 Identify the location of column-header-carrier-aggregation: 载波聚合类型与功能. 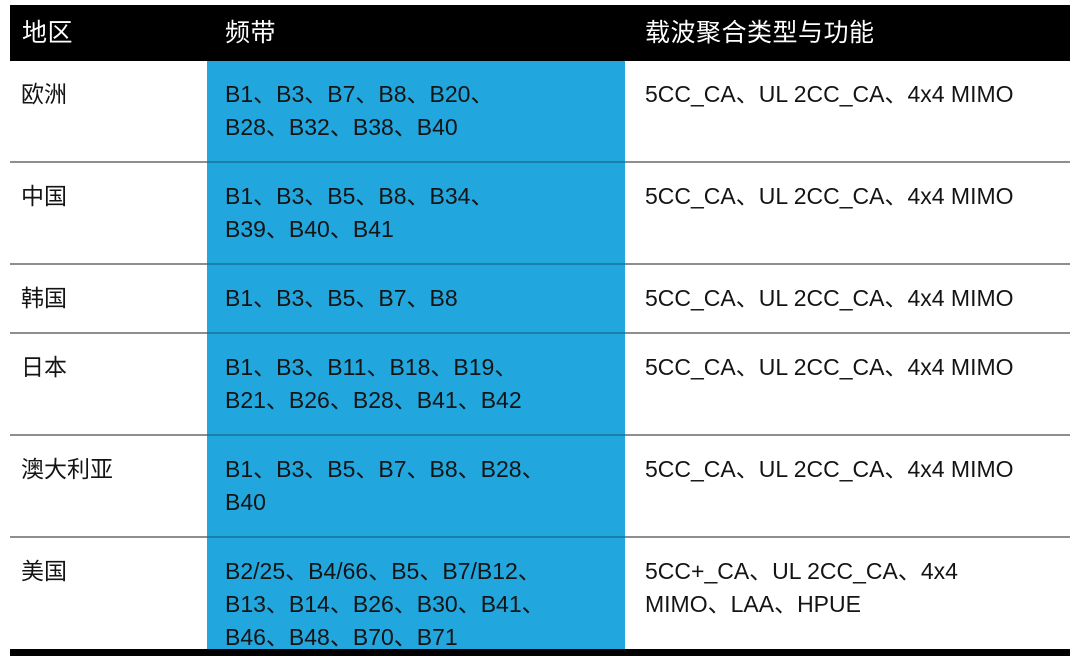
(760, 33).